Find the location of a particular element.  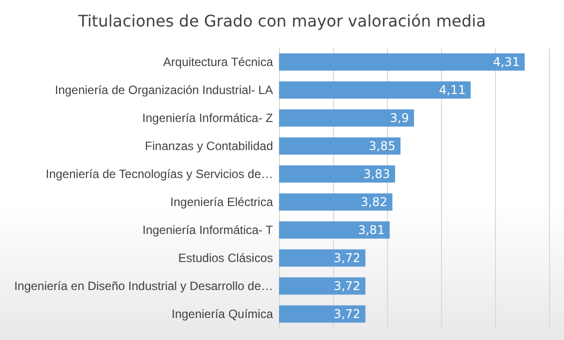

y-tick-label: Estudios Clásicos is located at coordinates (225, 258).